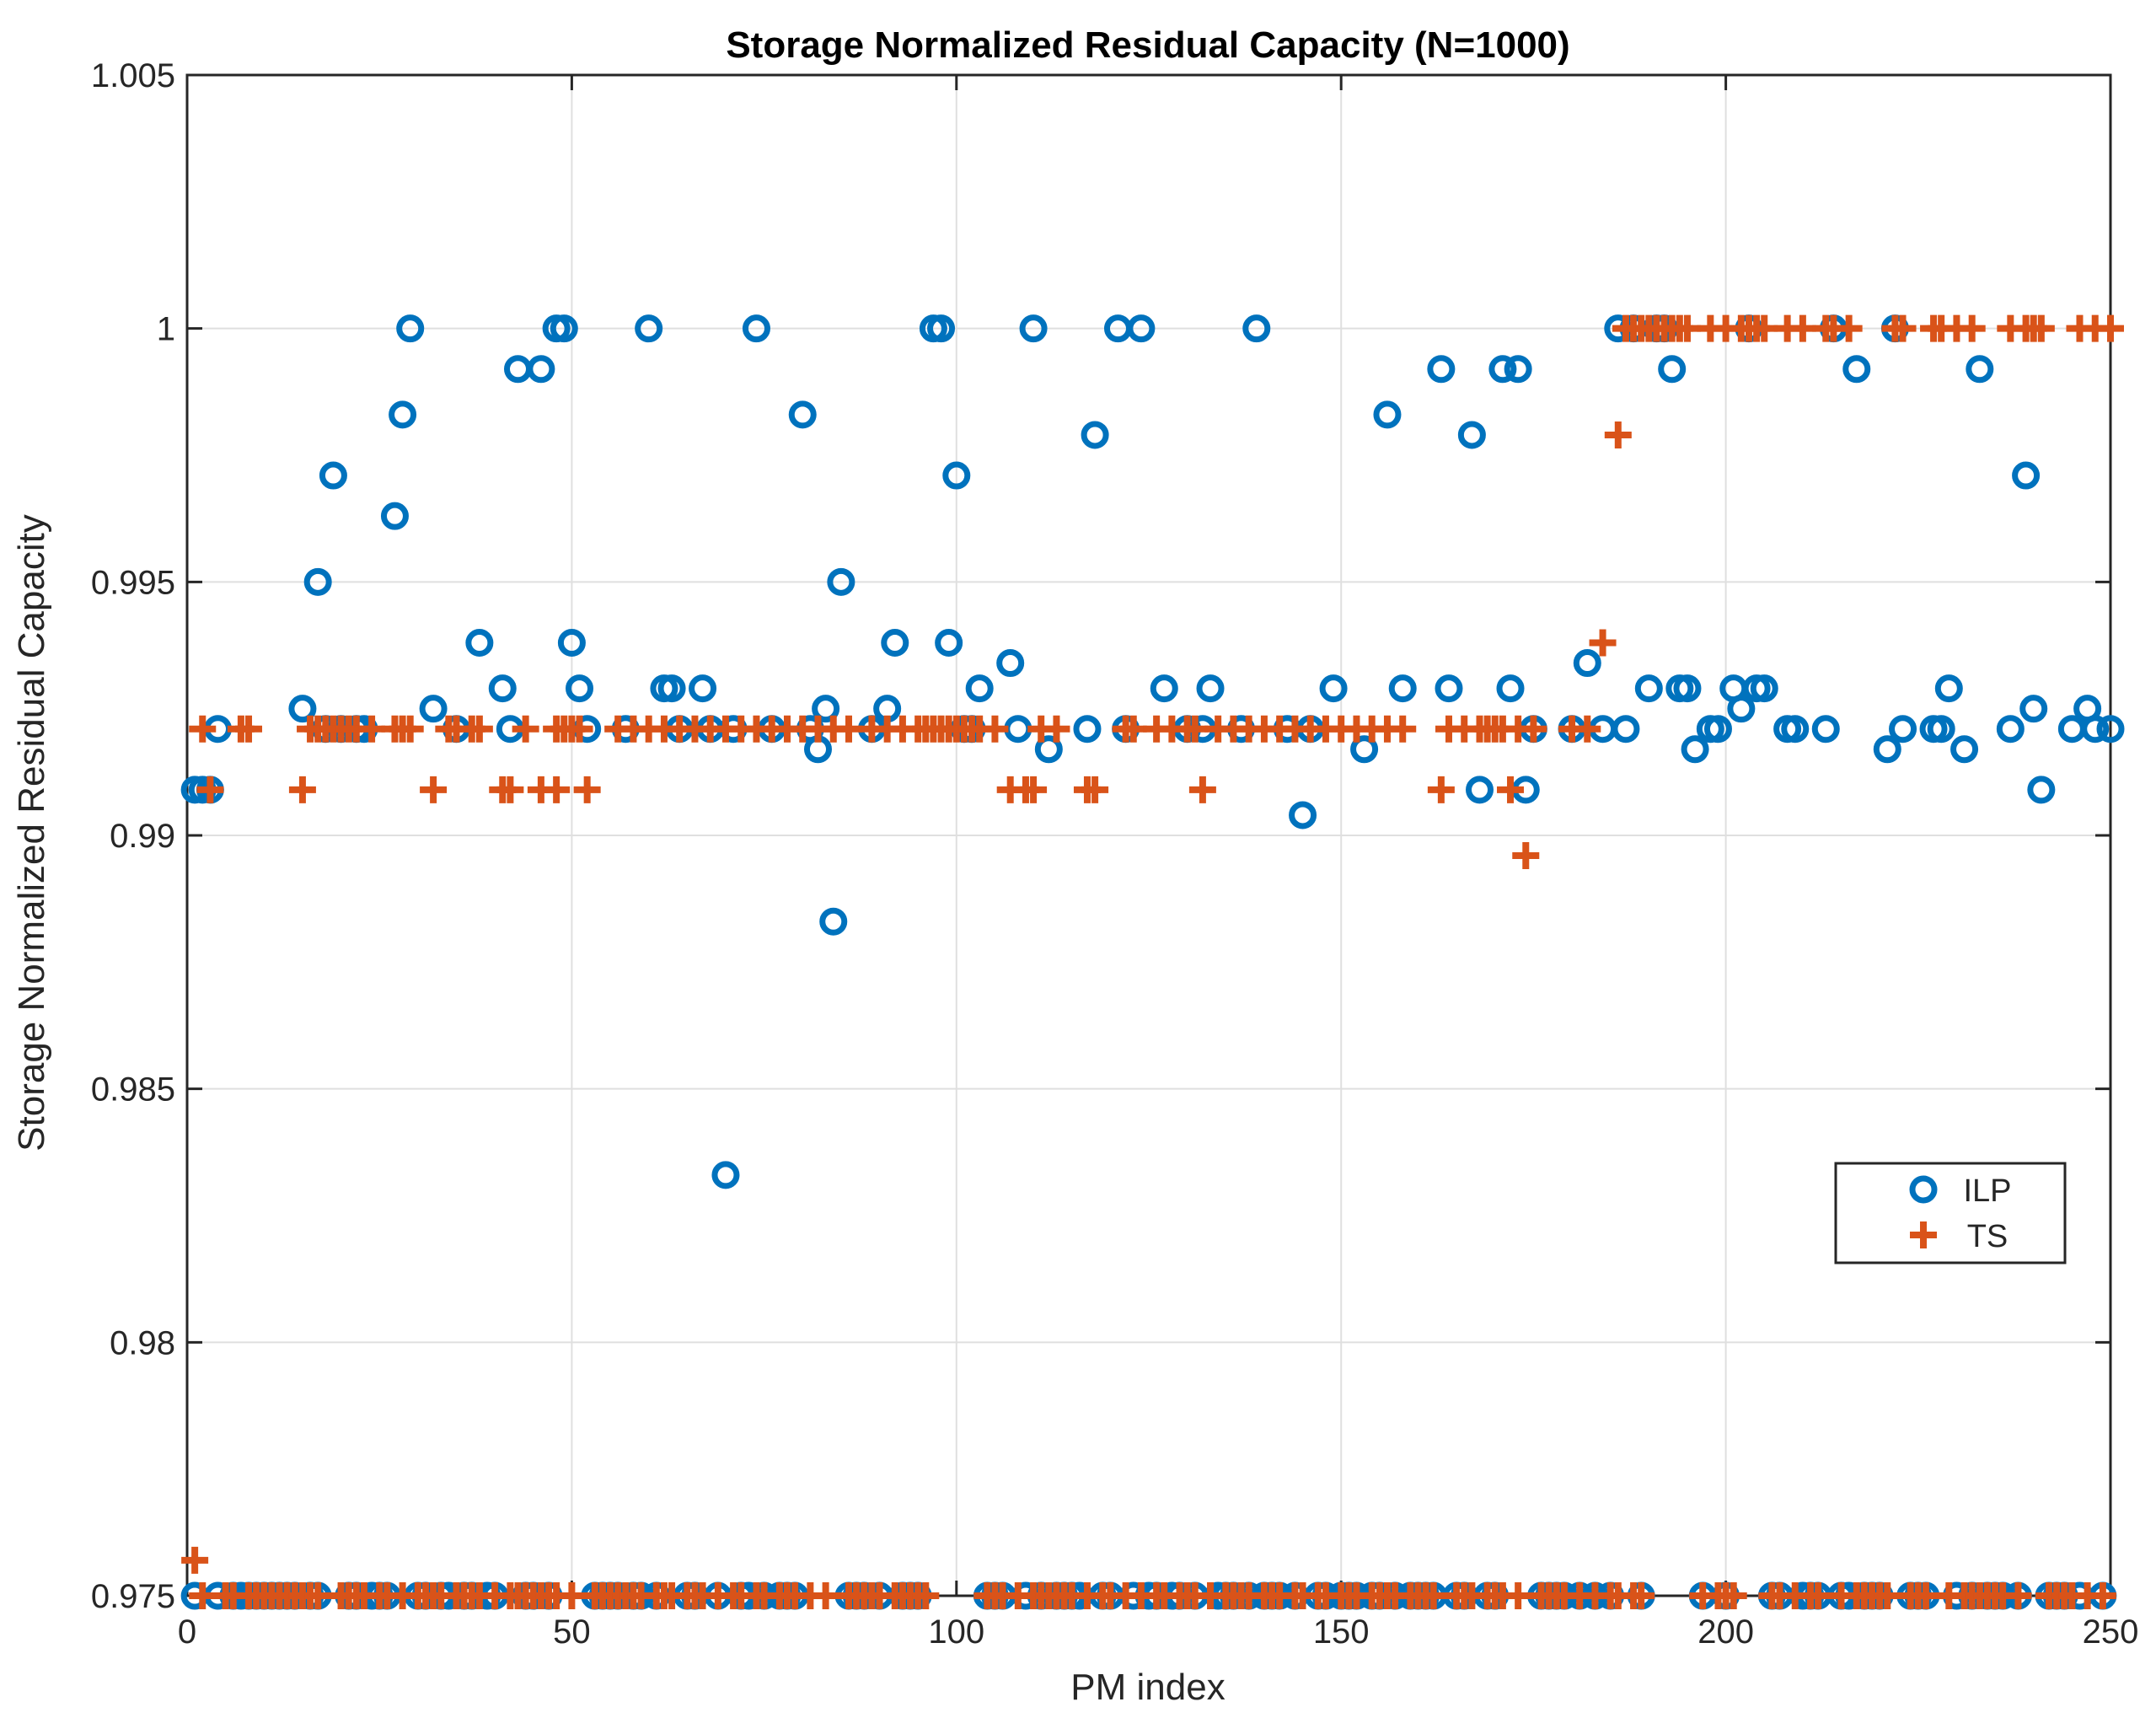 Image resolution: width=2156 pixels, height=1718 pixels. What do you see at coordinates (1951, 1213) in the screenshot?
I see `legend: ILP TS` at bounding box center [1951, 1213].